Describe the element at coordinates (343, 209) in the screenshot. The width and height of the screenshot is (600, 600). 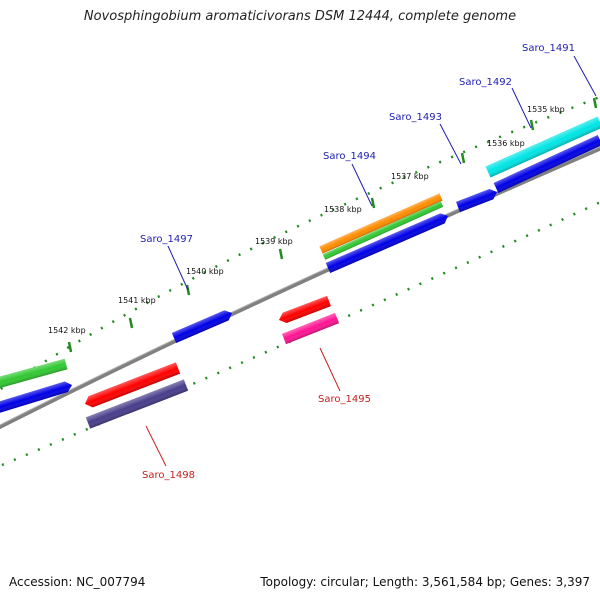
I see `tick-label: 1538 kbp` at that location.